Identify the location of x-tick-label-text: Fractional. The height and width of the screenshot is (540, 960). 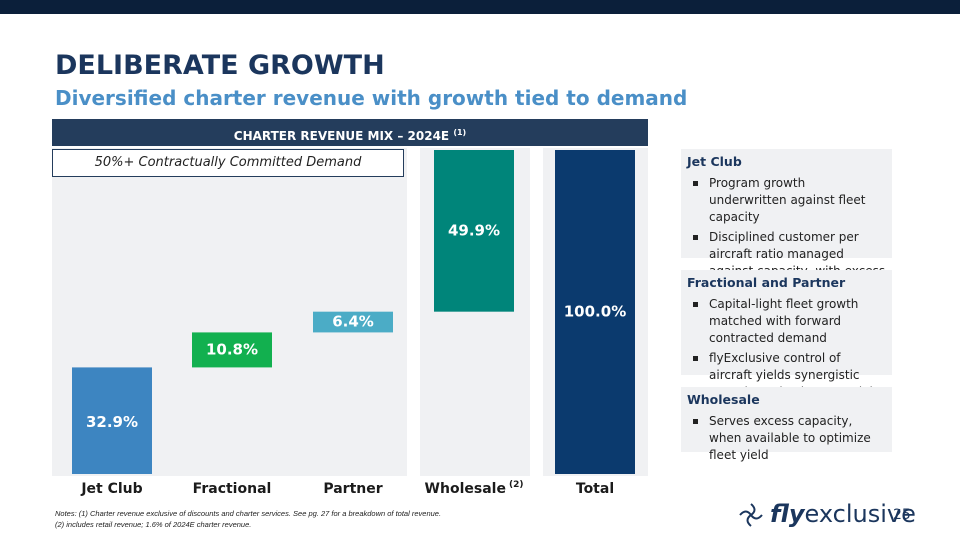
(232, 489).